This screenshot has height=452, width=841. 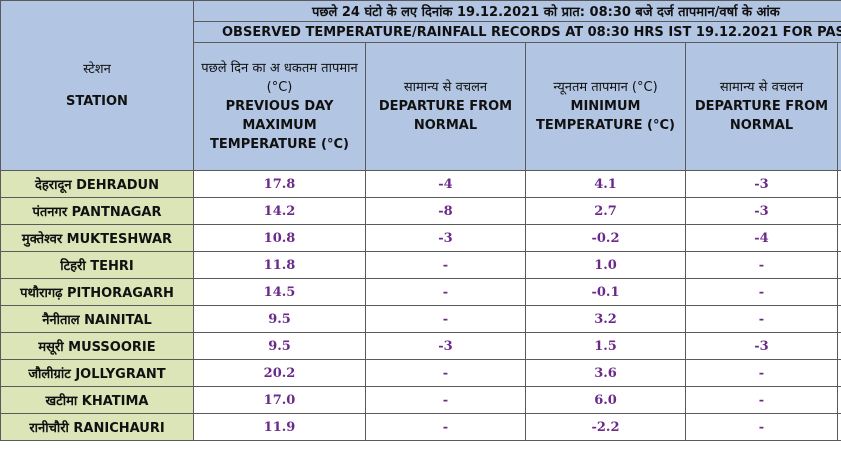 What do you see at coordinates (279, 125) in the screenshot?
I see `max-temp-header-english: PREVIOUS DAY MAXIMUM TEMPERATURE (°C)` at bounding box center [279, 125].